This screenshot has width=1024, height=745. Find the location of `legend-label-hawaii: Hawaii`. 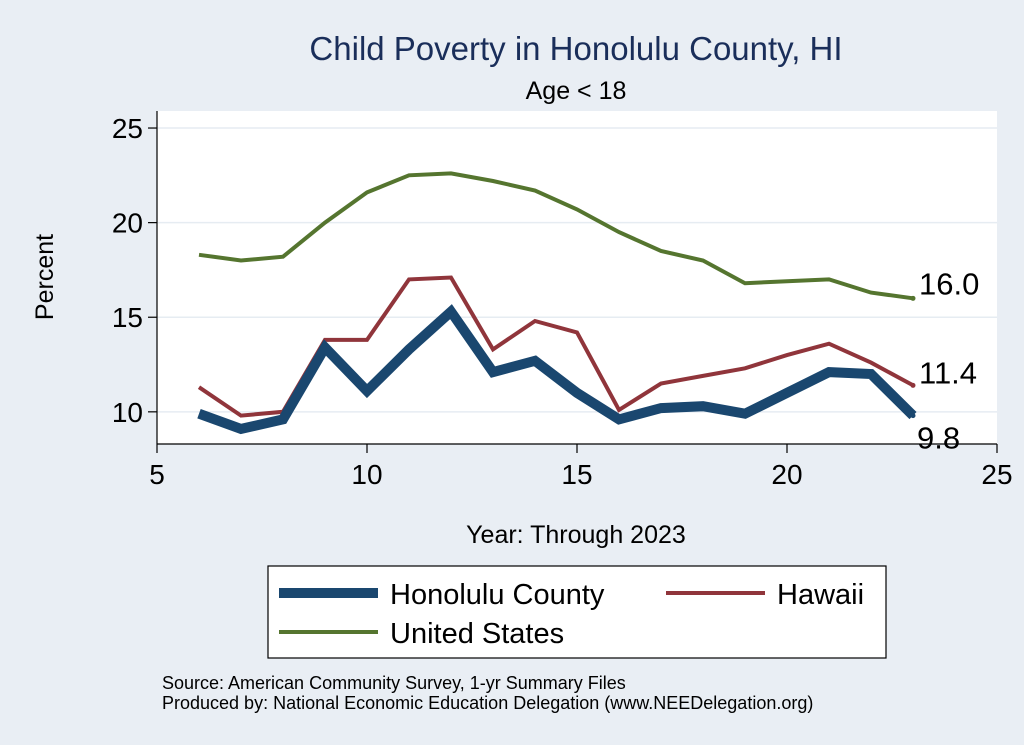

legend-label-hawaii: Hawaii is located at coordinates (820, 595).